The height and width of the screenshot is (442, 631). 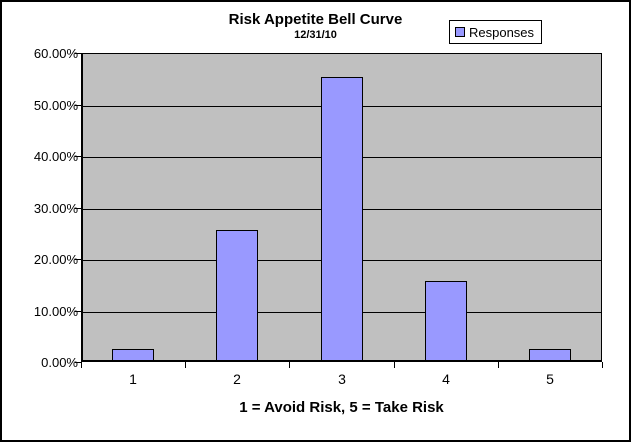 I want to click on y-axis-label-50pct: 50.00%, so click(x=55, y=105).